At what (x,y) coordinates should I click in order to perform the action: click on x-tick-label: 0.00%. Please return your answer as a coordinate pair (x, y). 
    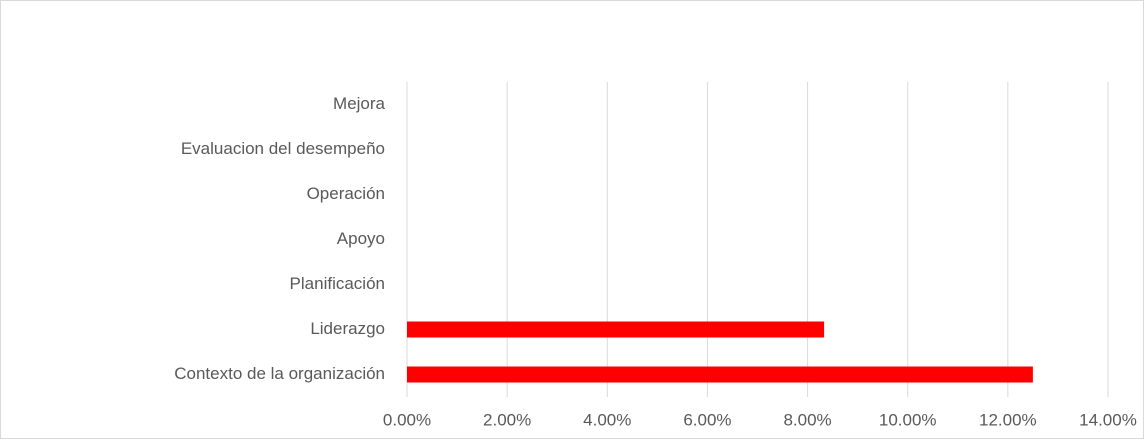
    Looking at the image, I should click on (407, 419).